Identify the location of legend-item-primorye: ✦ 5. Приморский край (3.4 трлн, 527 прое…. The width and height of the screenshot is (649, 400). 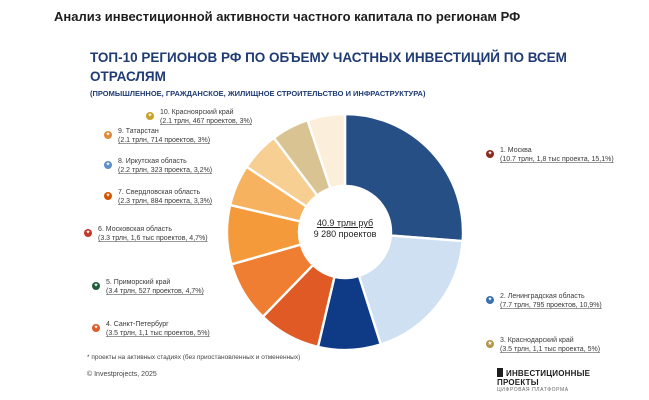
(148, 287).